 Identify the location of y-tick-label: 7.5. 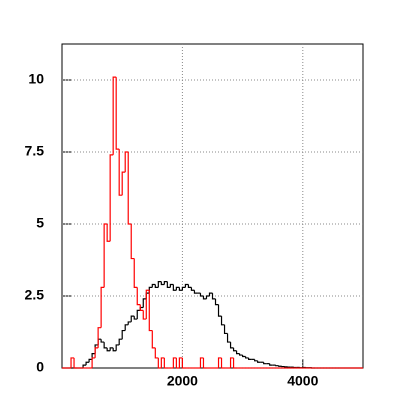
(35, 151).